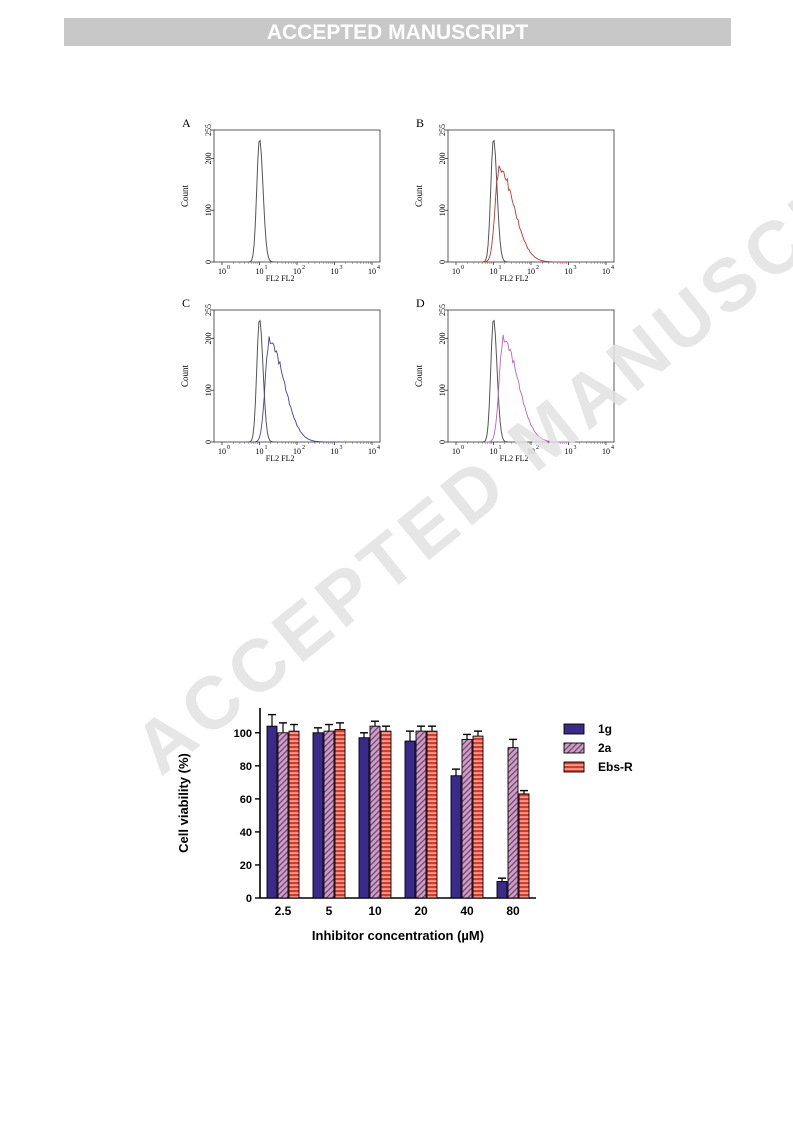 The height and width of the screenshot is (1121, 793). What do you see at coordinates (420, 123) in the screenshot?
I see `panel-label: B` at bounding box center [420, 123].